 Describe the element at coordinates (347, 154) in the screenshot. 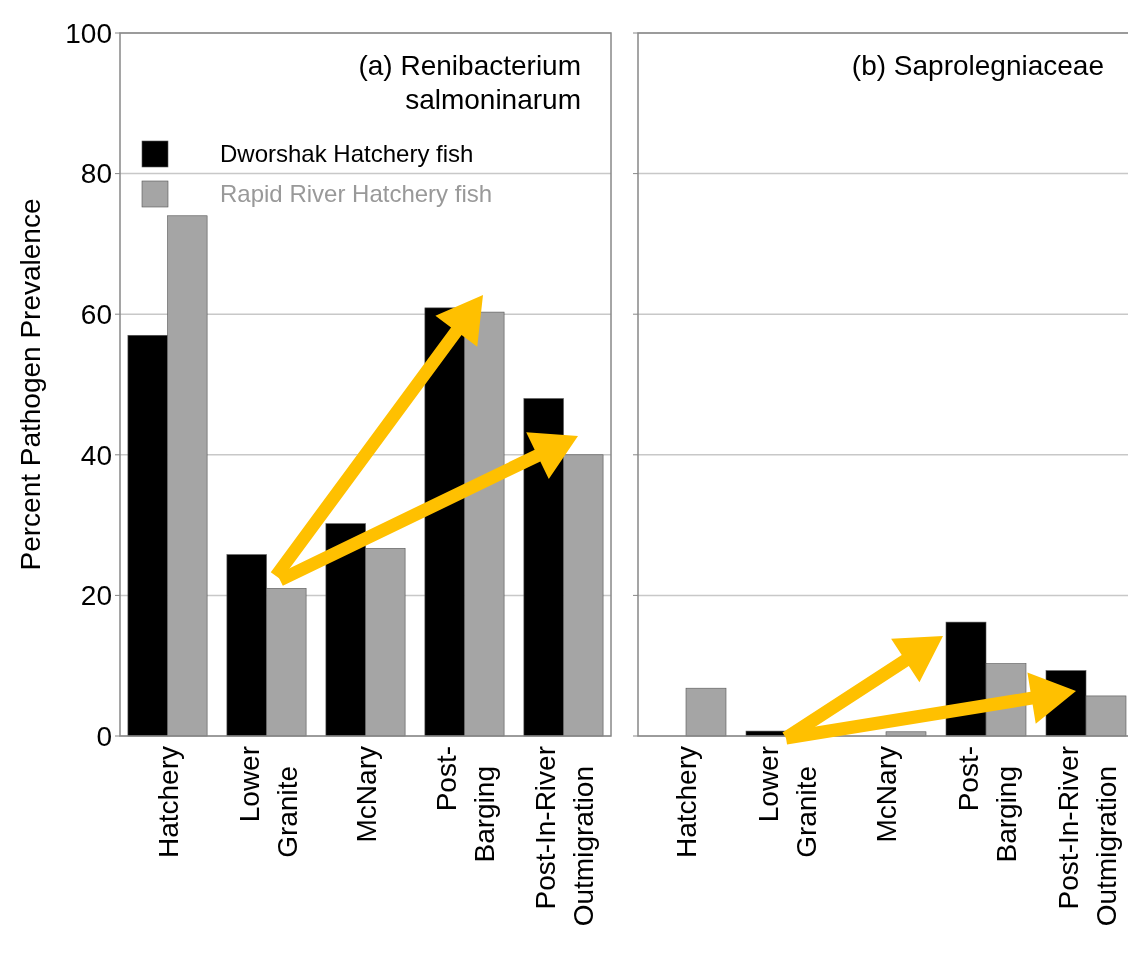

I see `legend-label: Dworshak Hatchery fish` at that location.